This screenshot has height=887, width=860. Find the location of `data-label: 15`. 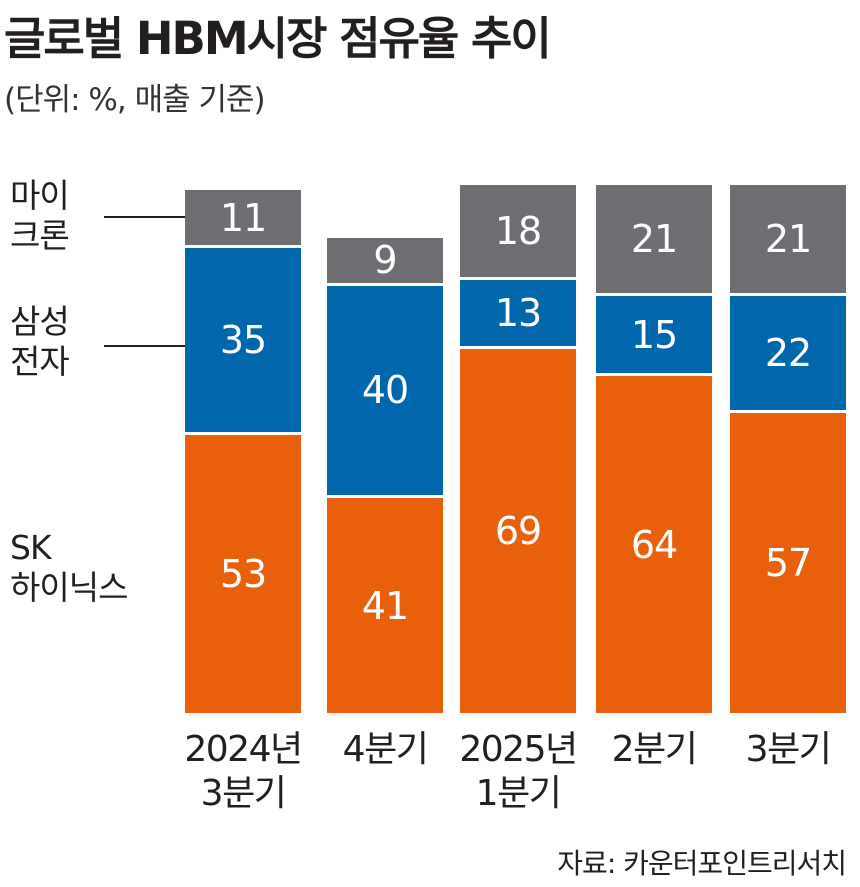

data-label: 15 is located at coordinates (654, 334).